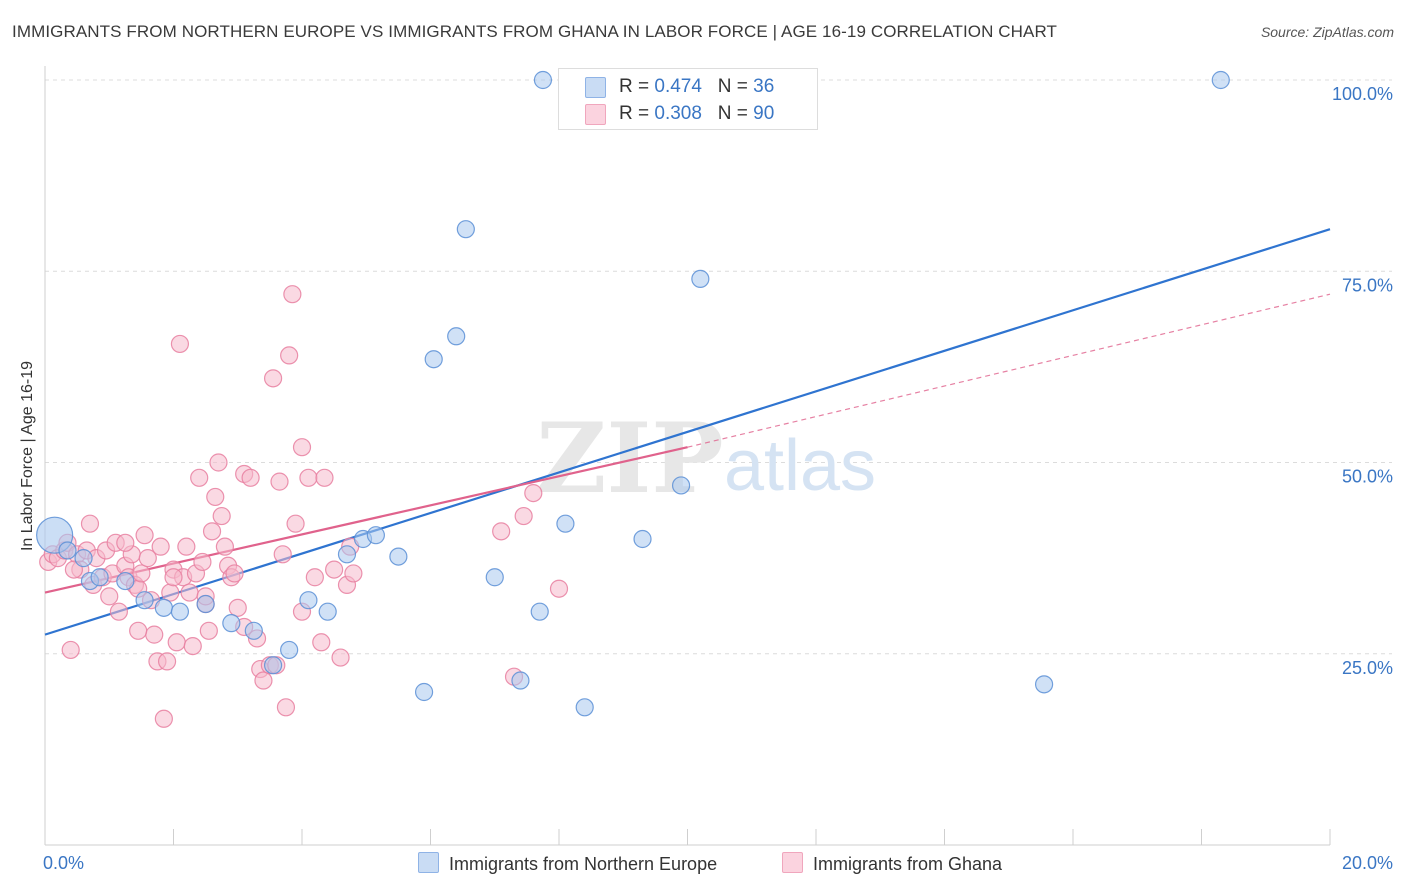 Image resolution: width=1406 pixels, height=892 pixels. What do you see at coordinates (1367, 863) in the screenshot?
I see `x-tick-label: 20.0%` at bounding box center [1367, 863].